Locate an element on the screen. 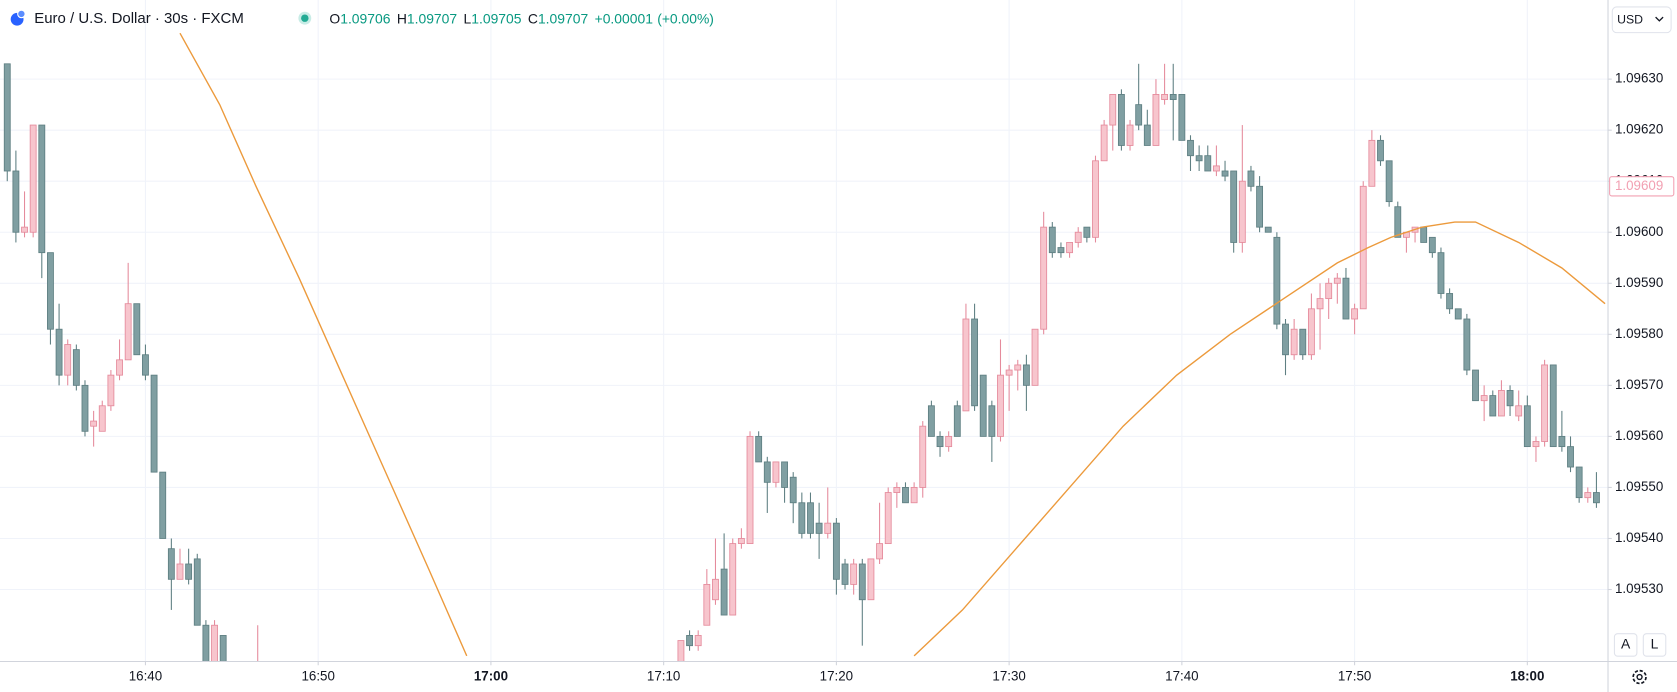 This screenshot has width=1677, height=692. currency-box is located at coordinates (1641, 20).